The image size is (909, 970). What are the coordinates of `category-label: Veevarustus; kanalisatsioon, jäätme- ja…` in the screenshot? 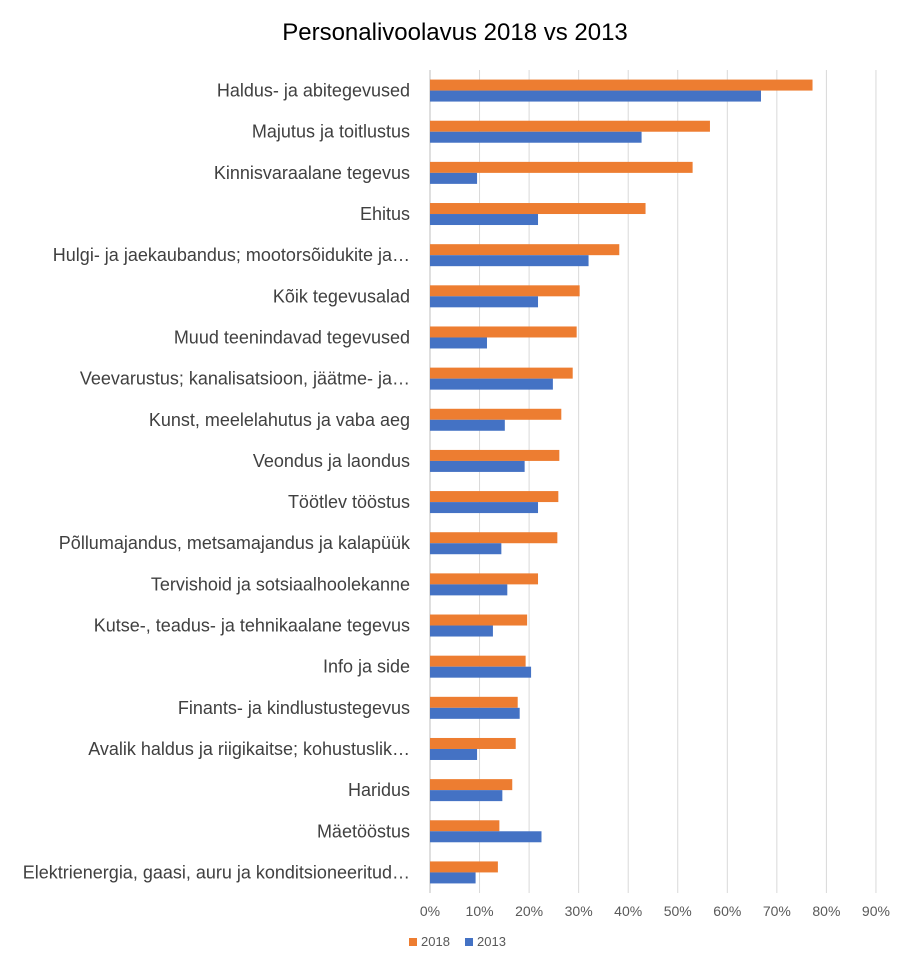 It's located at (245, 379).